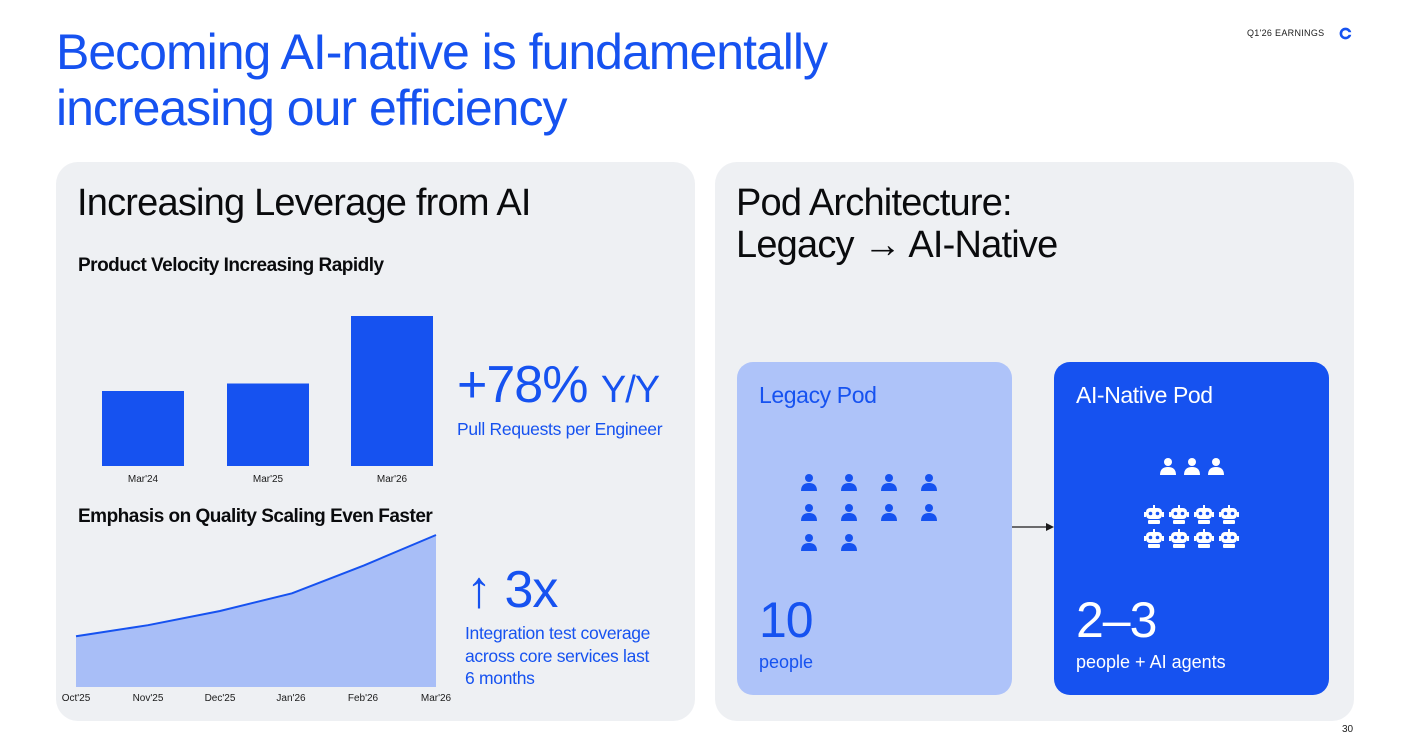  I want to click on quality-stat-value: 3x, so click(531, 590).